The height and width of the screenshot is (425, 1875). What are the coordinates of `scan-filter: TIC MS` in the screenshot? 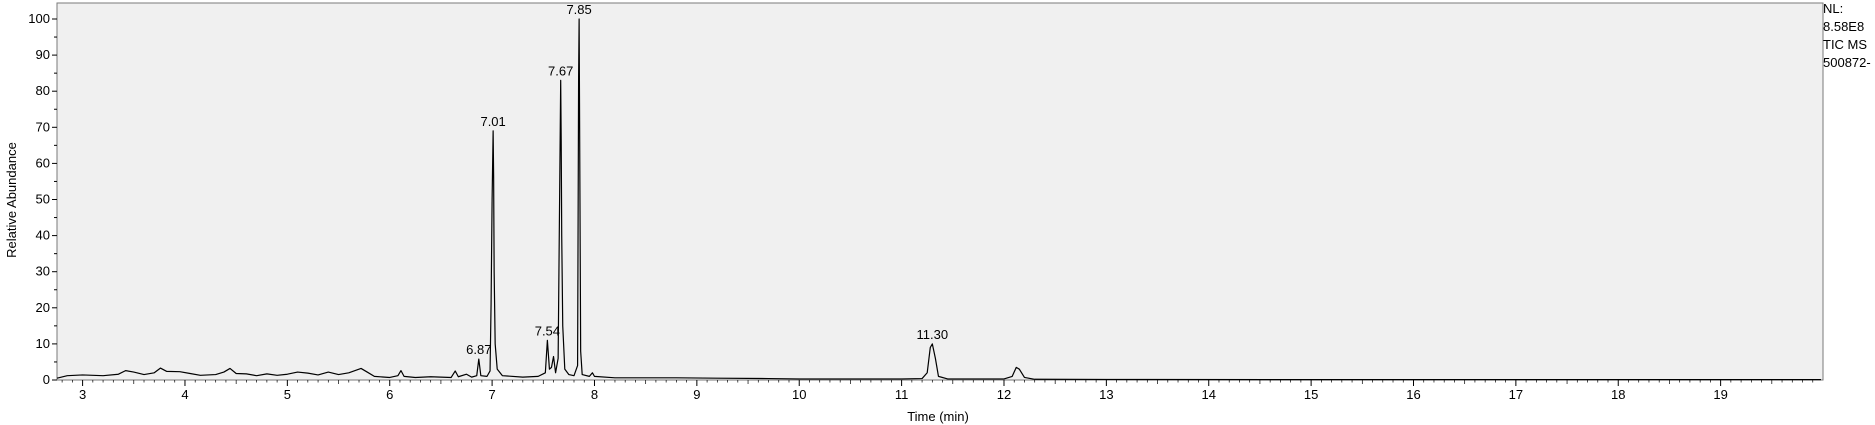 It's located at (1845, 44).